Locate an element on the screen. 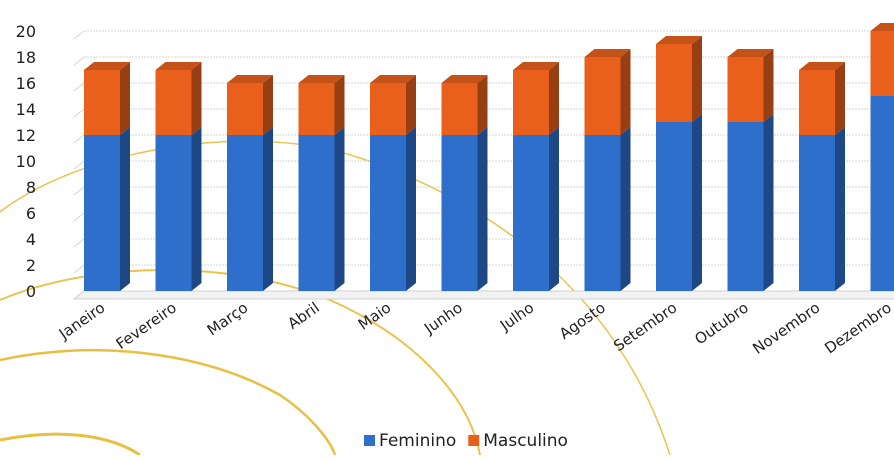 The image size is (894, 460). y-tick-label: 20 is located at coordinates (26, 31).